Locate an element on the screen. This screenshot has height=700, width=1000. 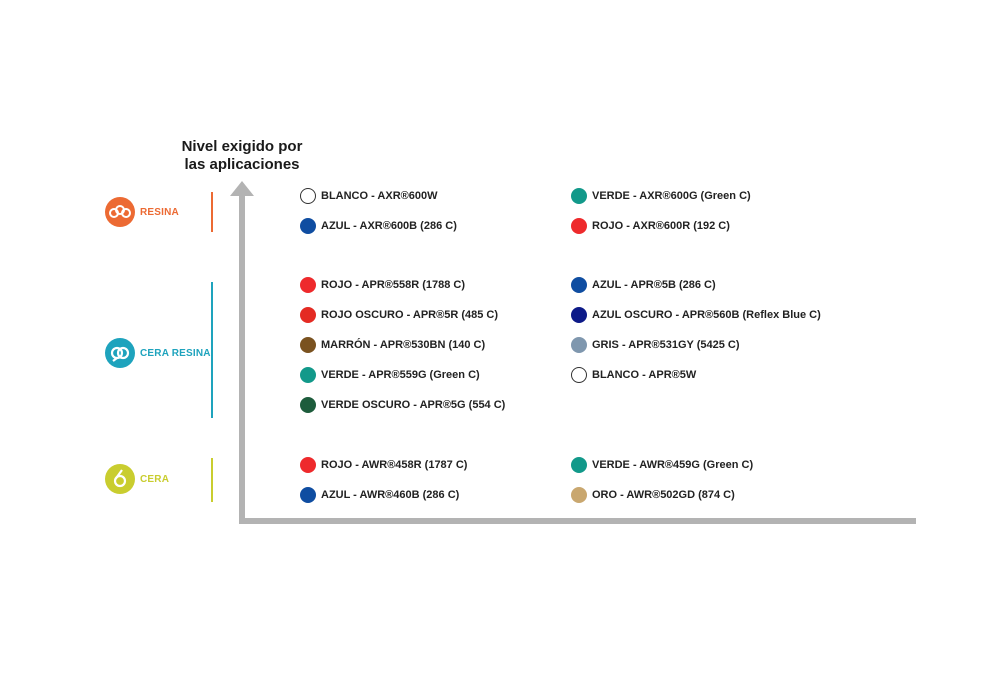
product-label: AZUL - AWR®460B (286 C) is located at coordinates (390, 495).